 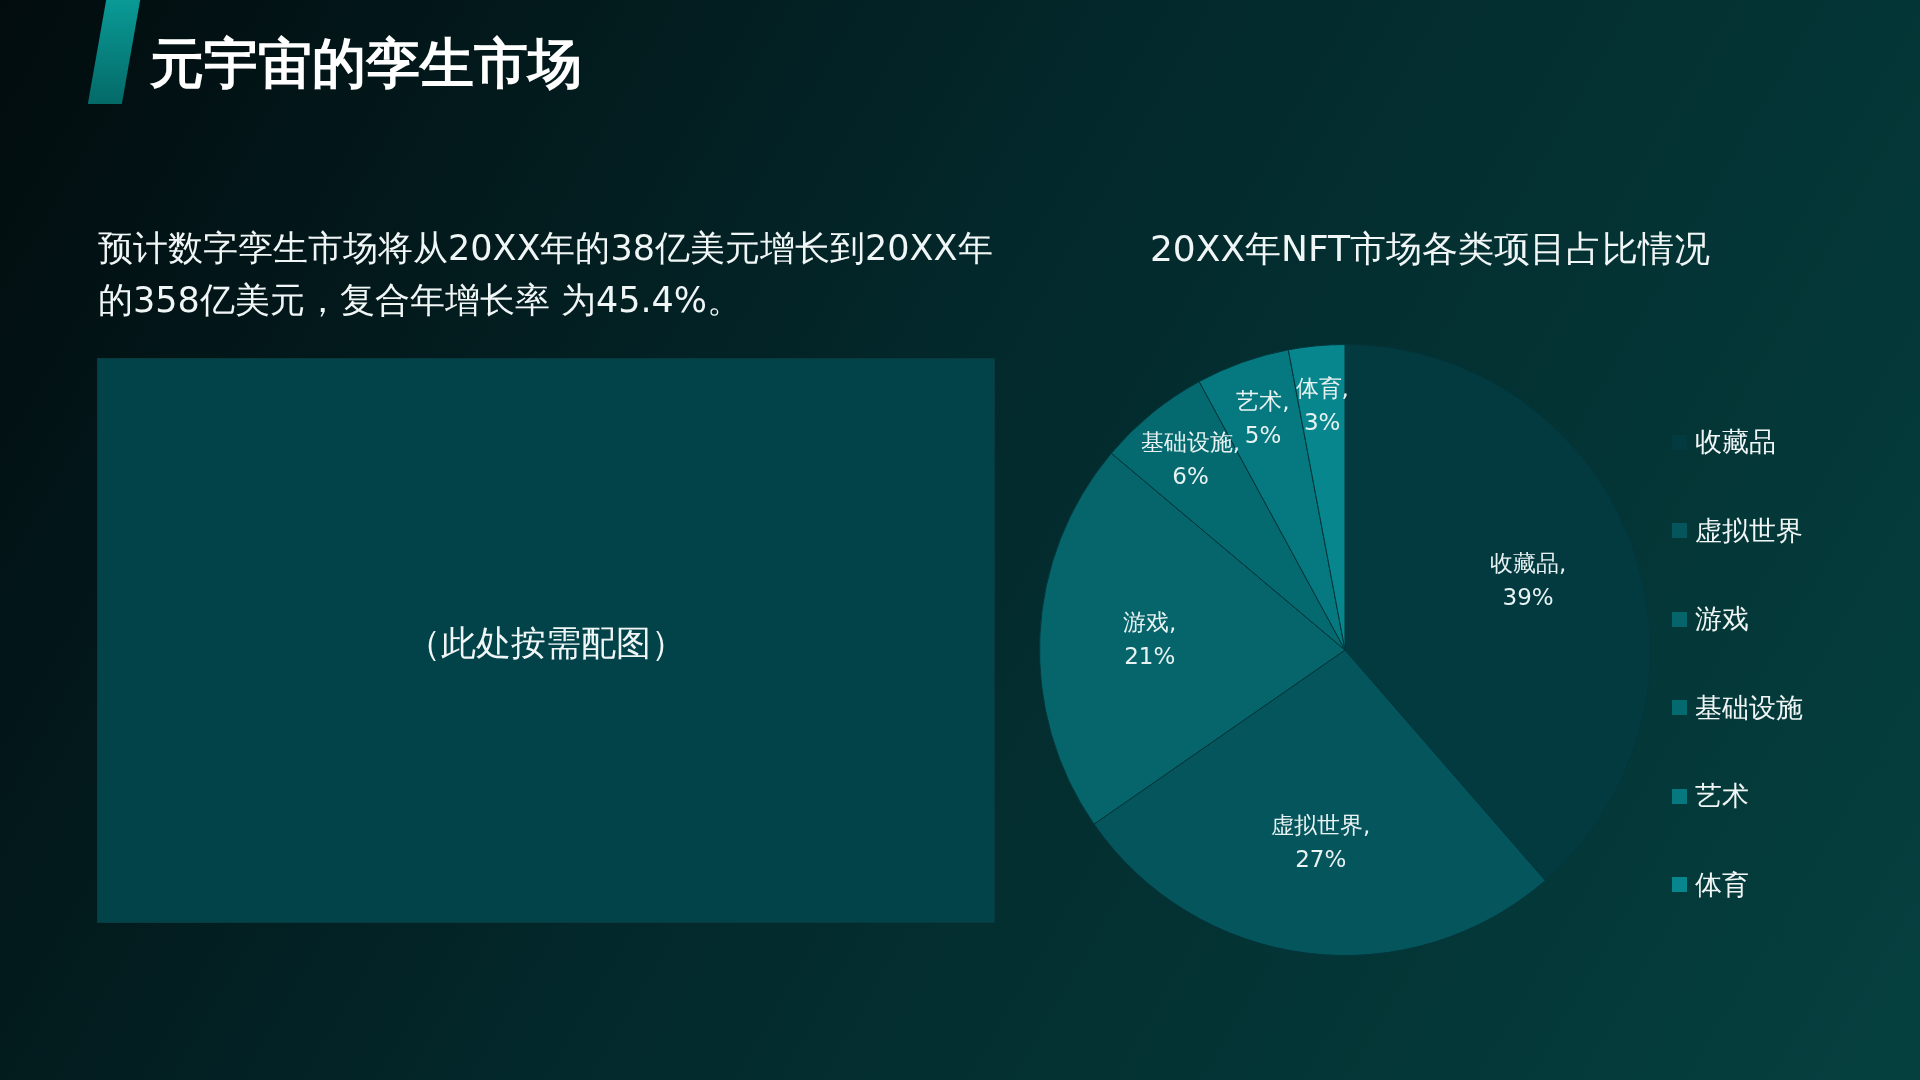 I want to click on data-label: 收藏品, 39%, so click(x=1528, y=579).